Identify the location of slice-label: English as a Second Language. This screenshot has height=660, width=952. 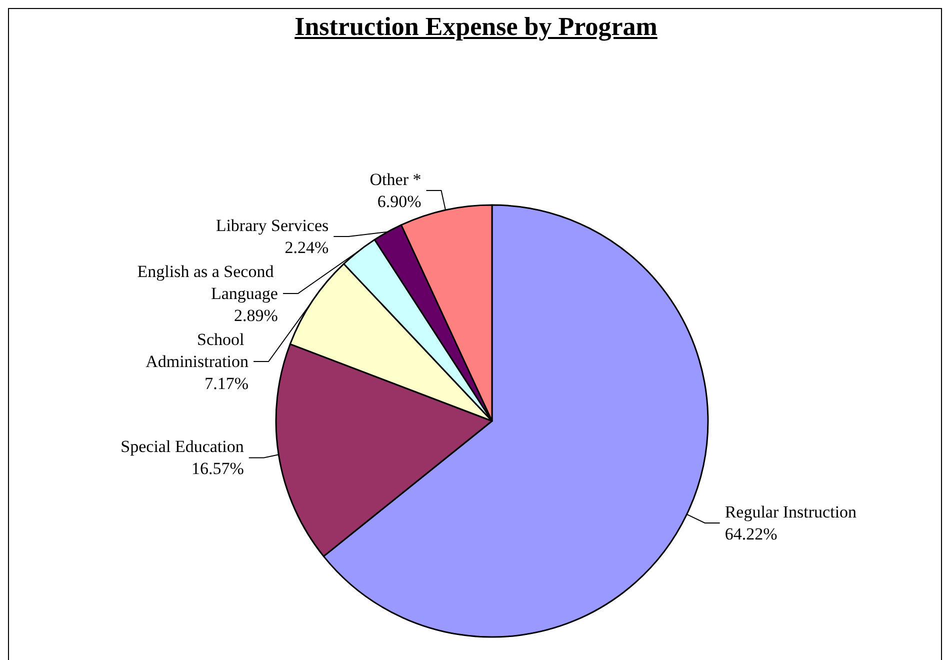
(207, 283).